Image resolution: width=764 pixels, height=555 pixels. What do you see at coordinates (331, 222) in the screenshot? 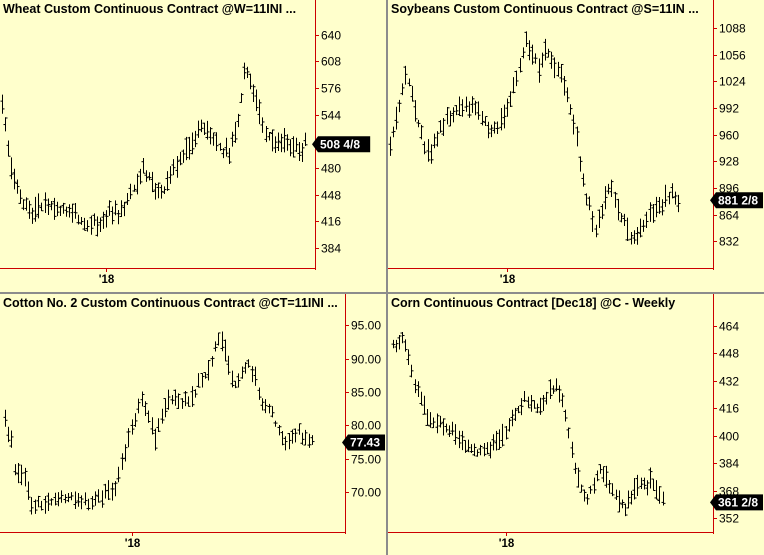
I see `price-tick-label: 416` at bounding box center [331, 222].